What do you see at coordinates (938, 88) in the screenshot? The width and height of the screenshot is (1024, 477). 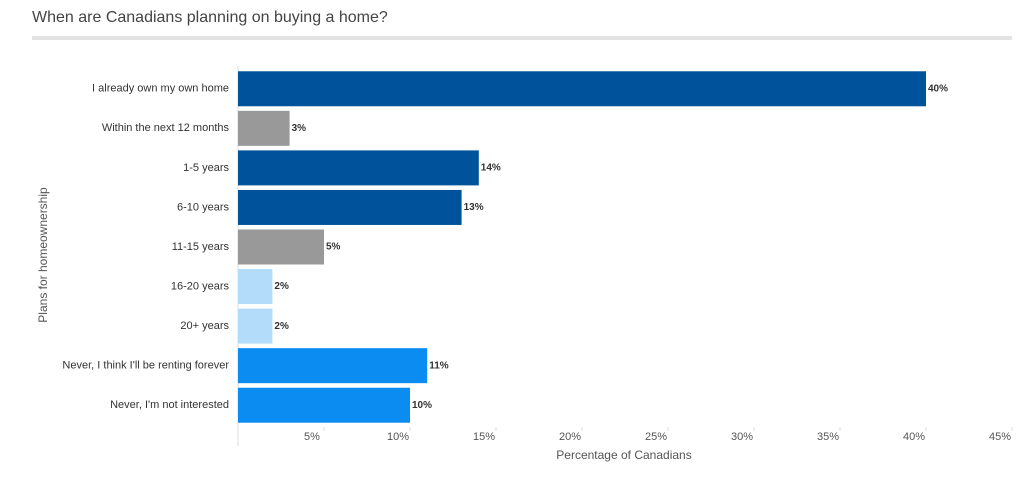 I see `value-label: 40%` at bounding box center [938, 88].